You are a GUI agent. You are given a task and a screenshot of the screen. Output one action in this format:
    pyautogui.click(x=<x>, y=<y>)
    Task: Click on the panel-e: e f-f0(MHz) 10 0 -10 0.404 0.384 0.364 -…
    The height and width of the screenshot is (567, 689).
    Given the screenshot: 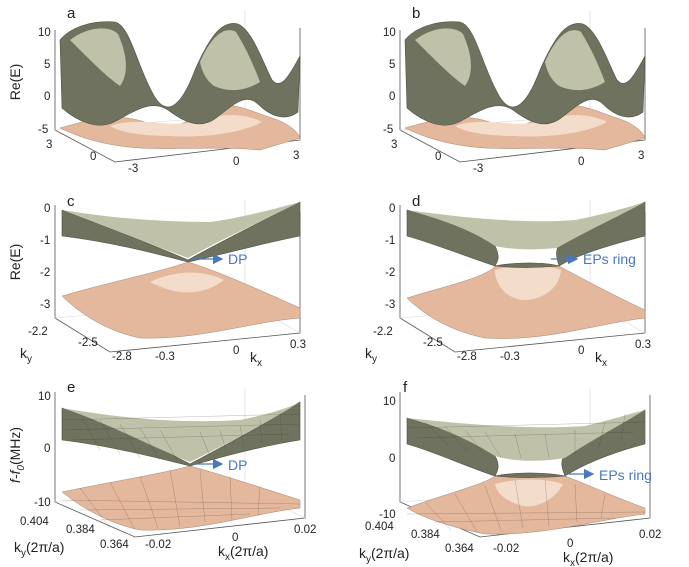 What is the action you would take?
    pyautogui.click(x=161, y=471)
    